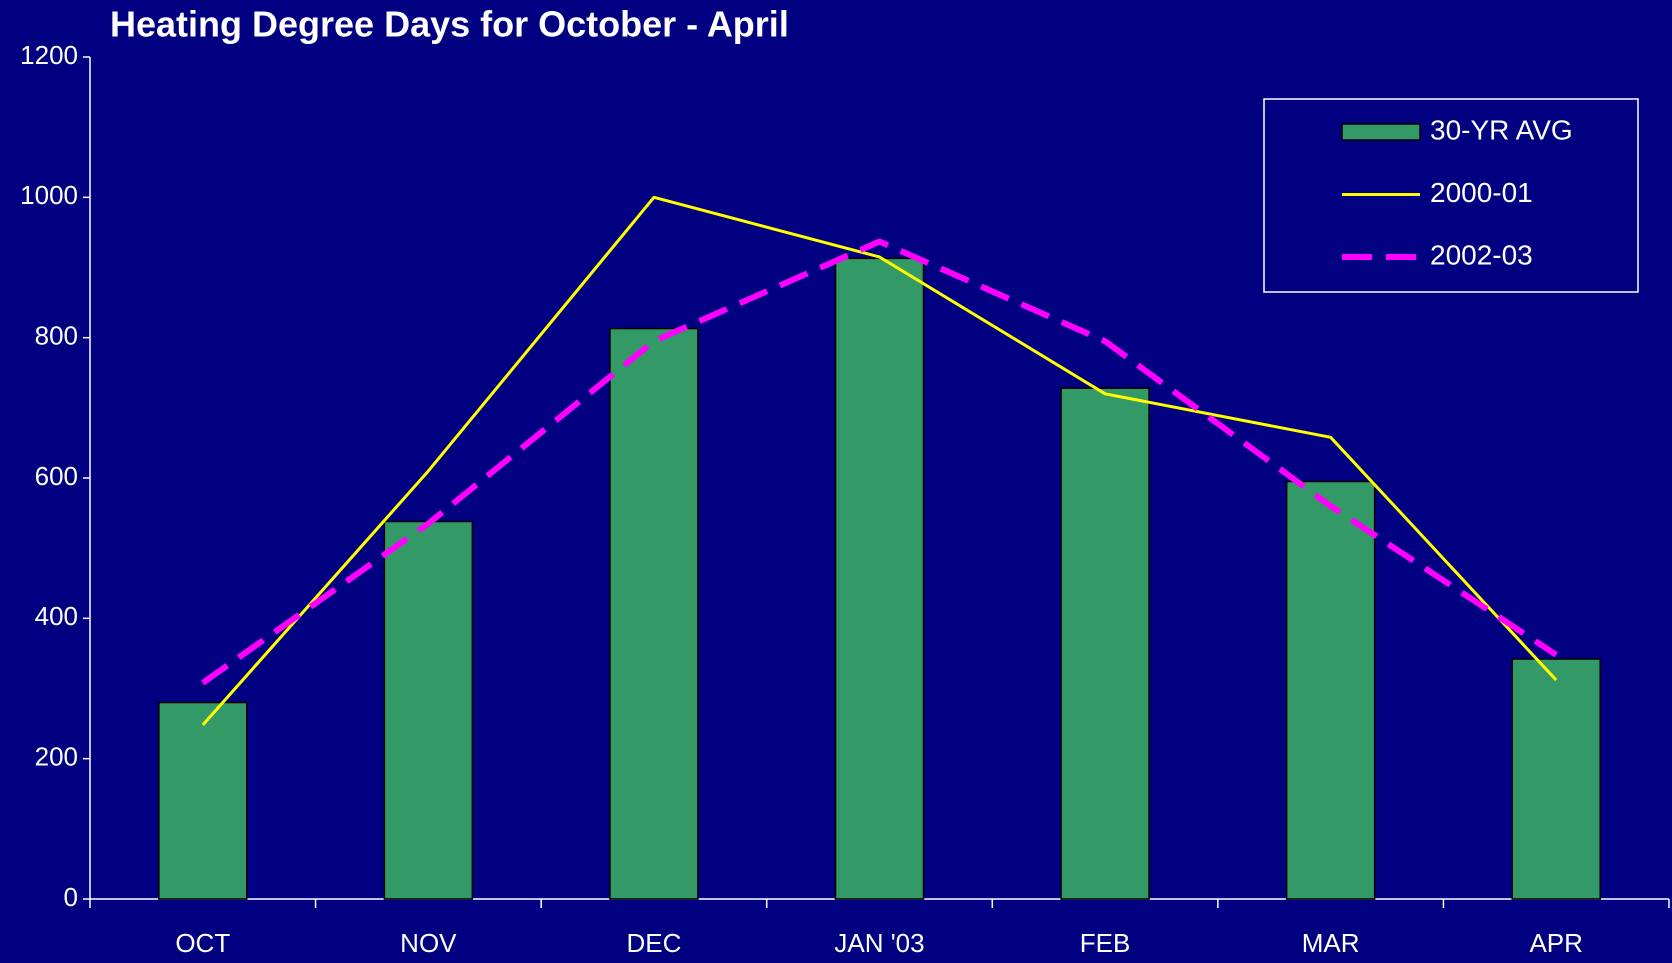  Describe the element at coordinates (1481, 192) in the screenshot. I see `legend-label: 2000-01` at that location.